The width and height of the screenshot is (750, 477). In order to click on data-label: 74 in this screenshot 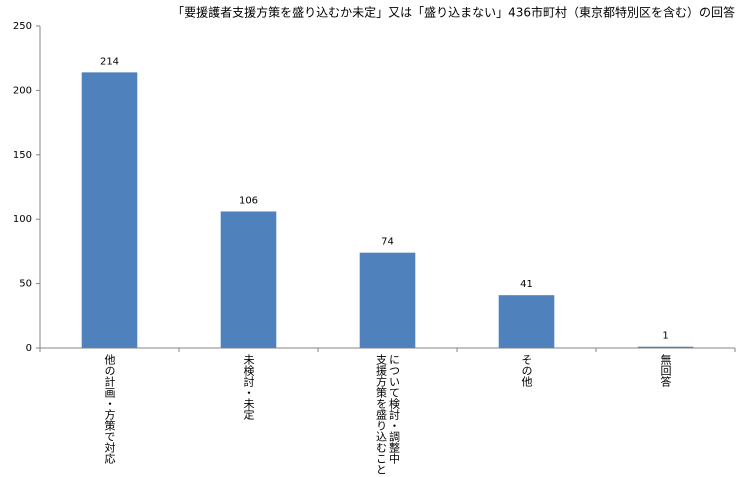, I will do `click(387, 242)`.